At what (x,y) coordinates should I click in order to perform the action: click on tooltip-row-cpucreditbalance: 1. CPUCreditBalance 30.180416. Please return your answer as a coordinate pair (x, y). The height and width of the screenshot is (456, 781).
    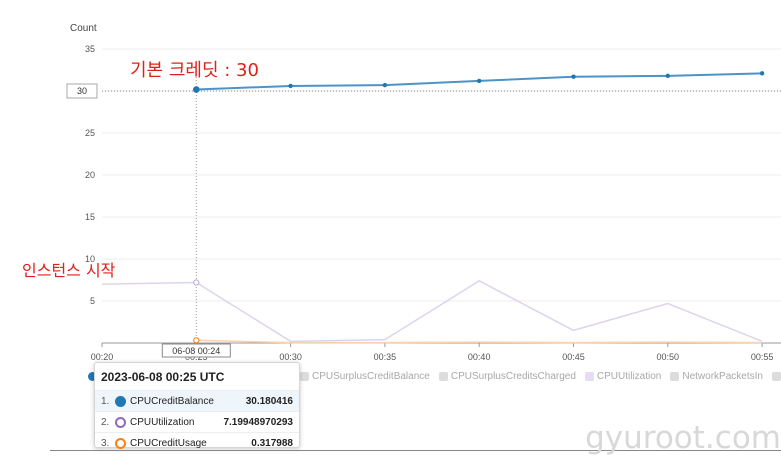
    Looking at the image, I should click on (197, 400).